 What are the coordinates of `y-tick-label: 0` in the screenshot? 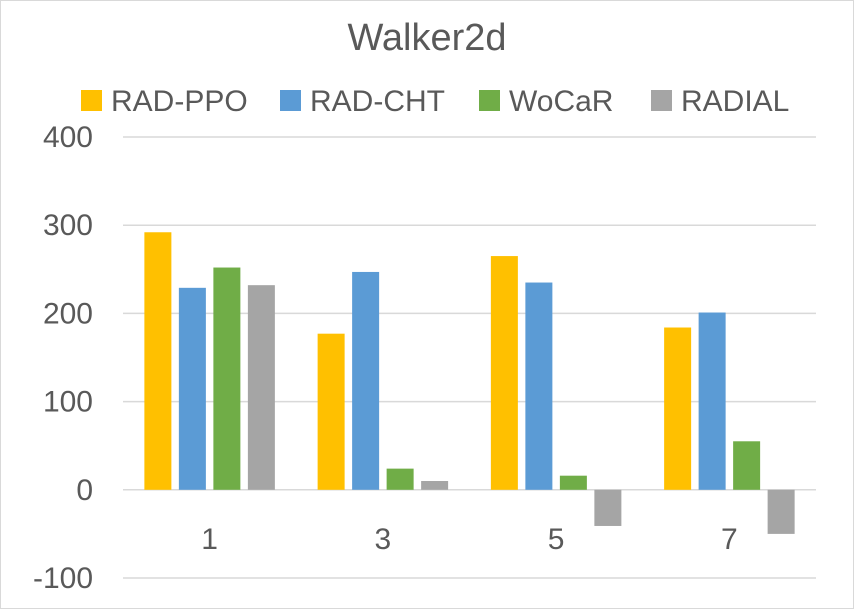 It's located at (84, 490).